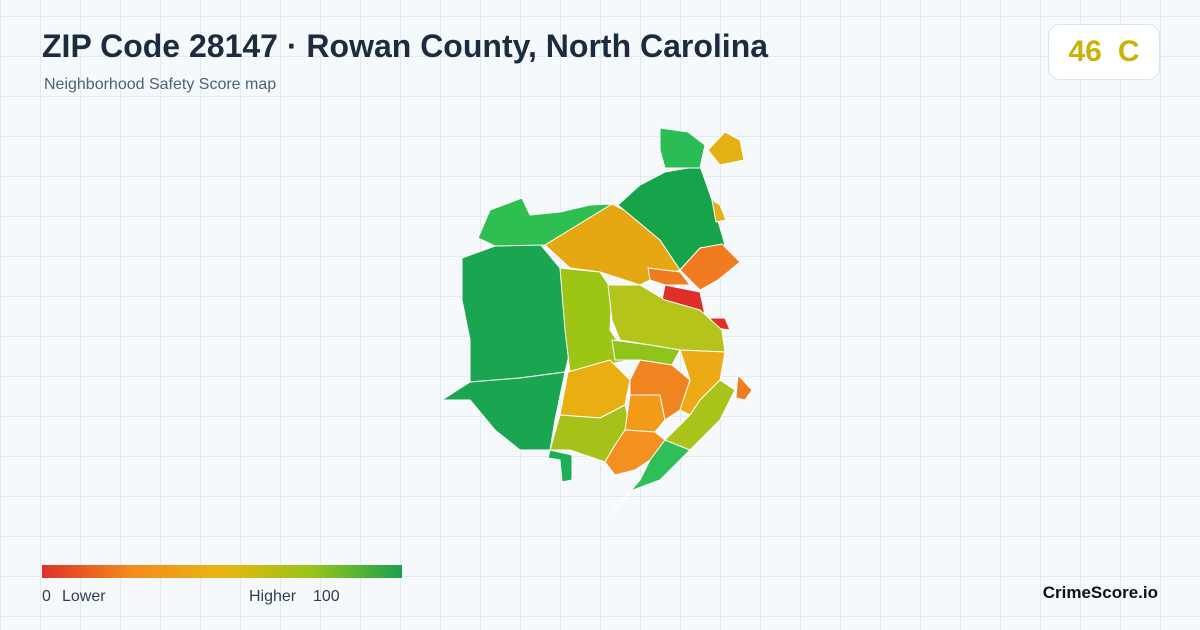 Image resolution: width=1200 pixels, height=630 pixels. I want to click on legend-max: 100, so click(326, 596).